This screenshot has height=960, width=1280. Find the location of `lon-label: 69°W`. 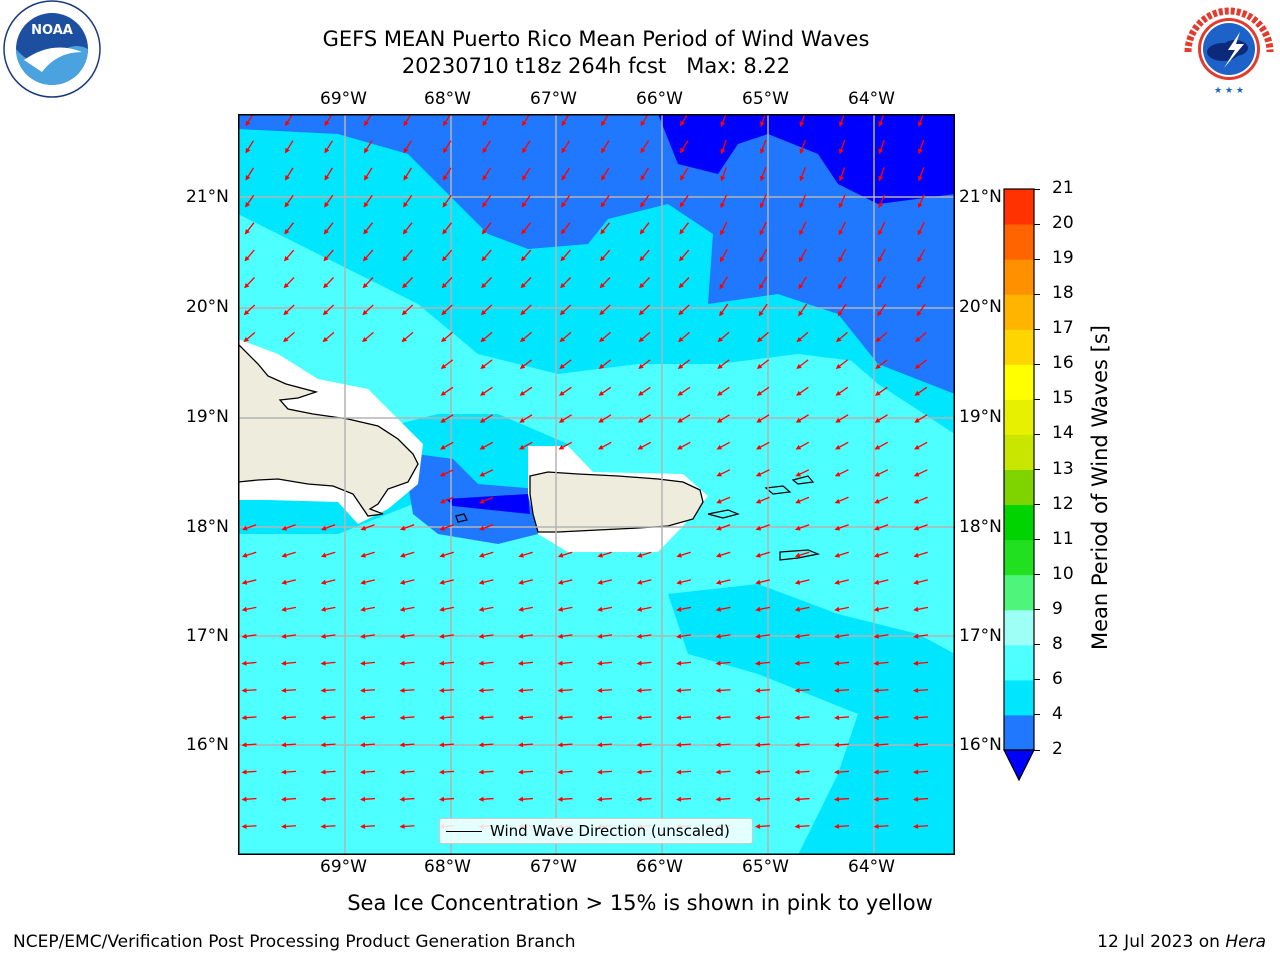

lon-label: 69°W is located at coordinates (343, 99).